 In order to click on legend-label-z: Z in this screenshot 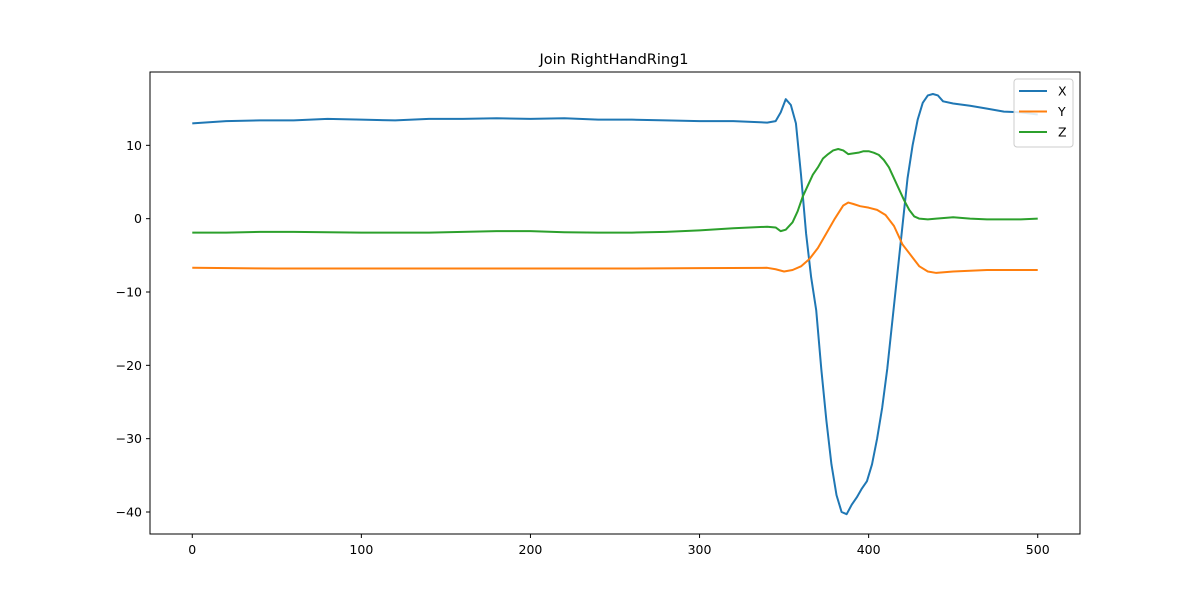, I will do `click(1062, 132)`.